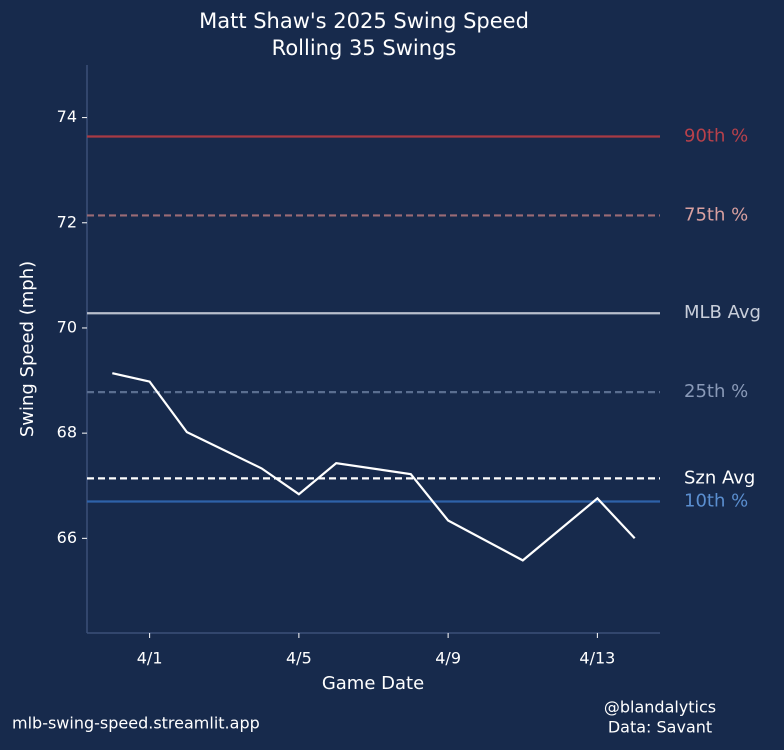 This screenshot has height=750, width=784. I want to click on x-tick-label: 4/13, so click(597, 658).